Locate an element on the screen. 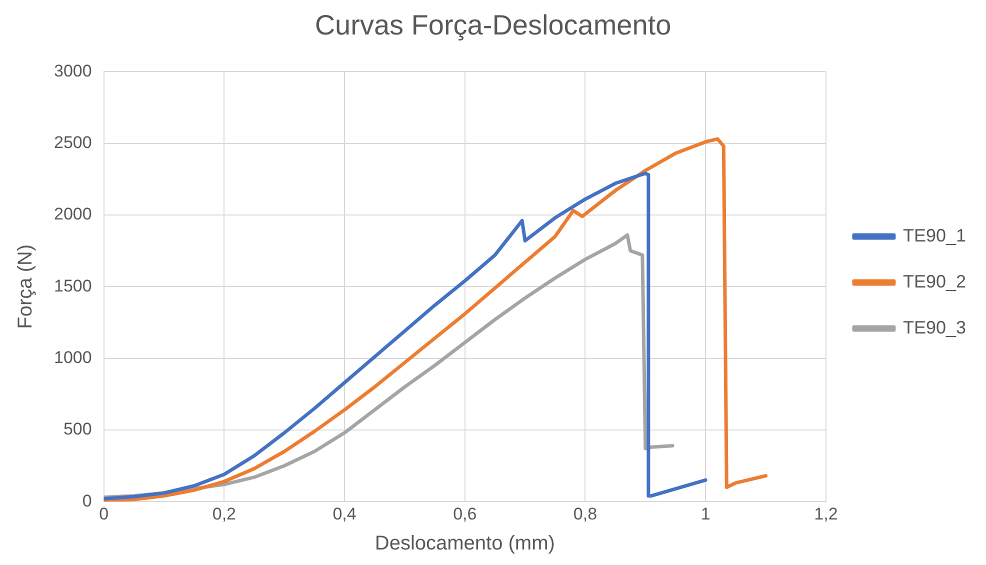 This screenshot has width=986, height=565. x-tick-label: 0,4 is located at coordinates (344, 514).